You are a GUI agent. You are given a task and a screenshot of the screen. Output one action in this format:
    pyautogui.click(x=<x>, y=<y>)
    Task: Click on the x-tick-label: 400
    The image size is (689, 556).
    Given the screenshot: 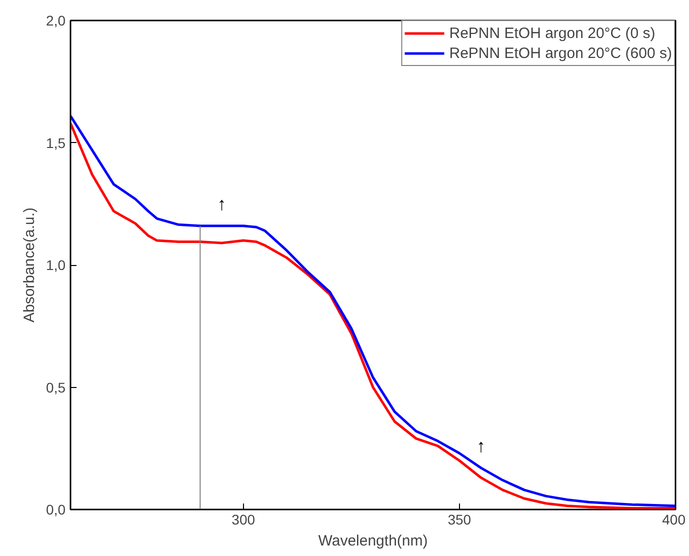 What is the action you would take?
    pyautogui.click(x=674, y=520)
    